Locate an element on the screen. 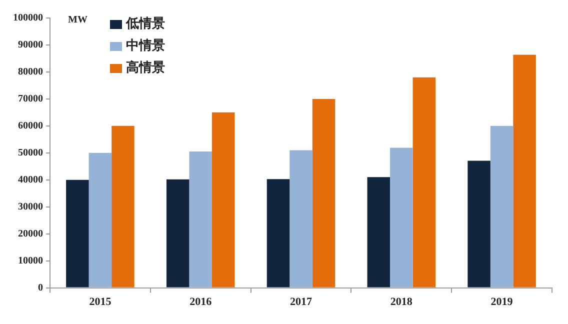 The width and height of the screenshot is (568, 324). x-tick-label: 2017 is located at coordinates (301, 302).